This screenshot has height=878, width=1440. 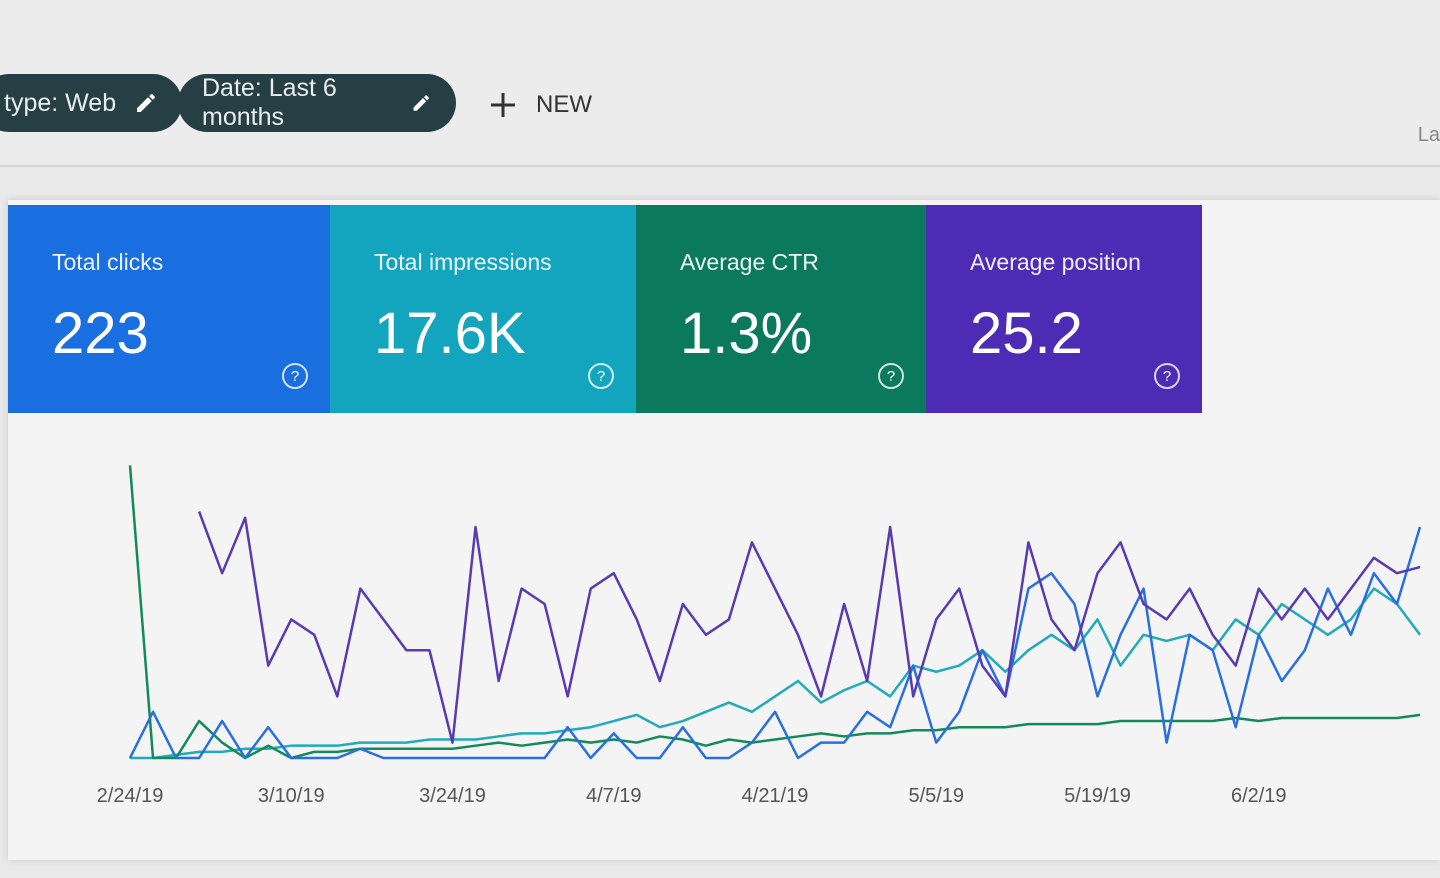 What do you see at coordinates (1097, 796) in the screenshot?
I see `x-tick-label: 5/19/19` at bounding box center [1097, 796].